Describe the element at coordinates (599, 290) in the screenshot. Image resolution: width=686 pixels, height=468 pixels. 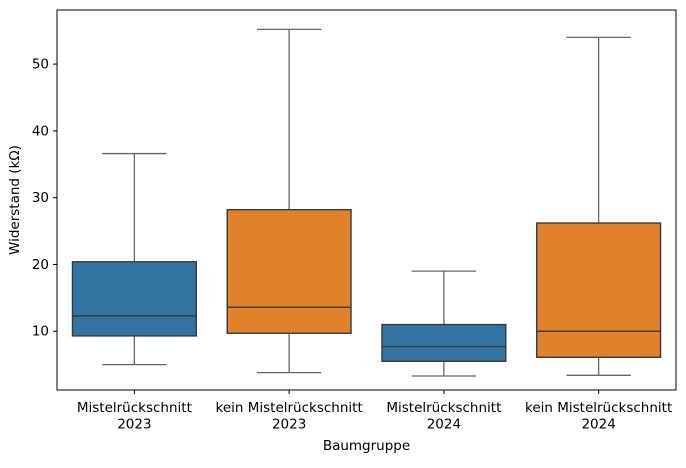
I see `box-kein-mistelrueckschnitt-2024` at that location.